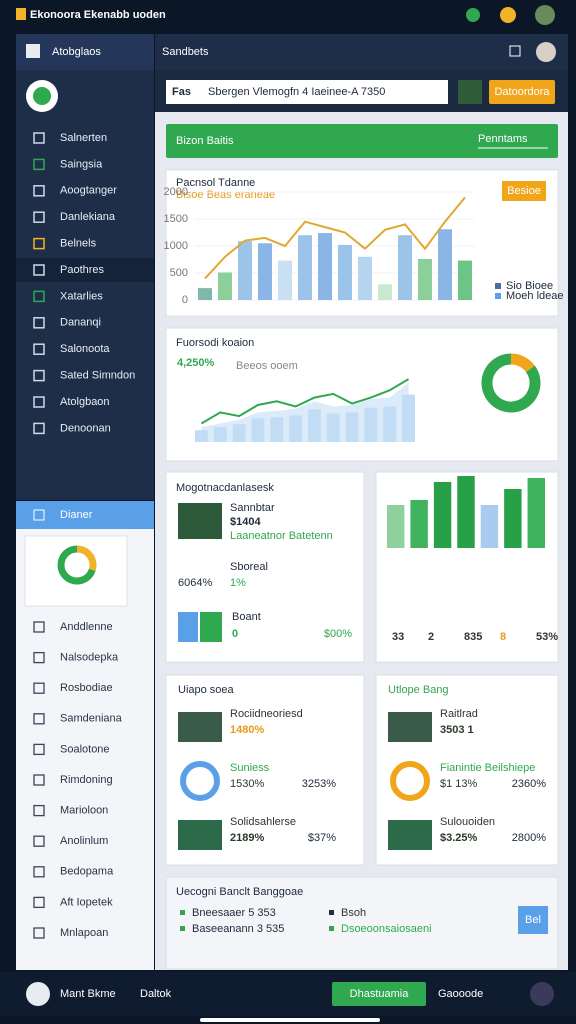 The height and width of the screenshot is (1024, 576). I want to click on highlight-row, so click(85, 270).